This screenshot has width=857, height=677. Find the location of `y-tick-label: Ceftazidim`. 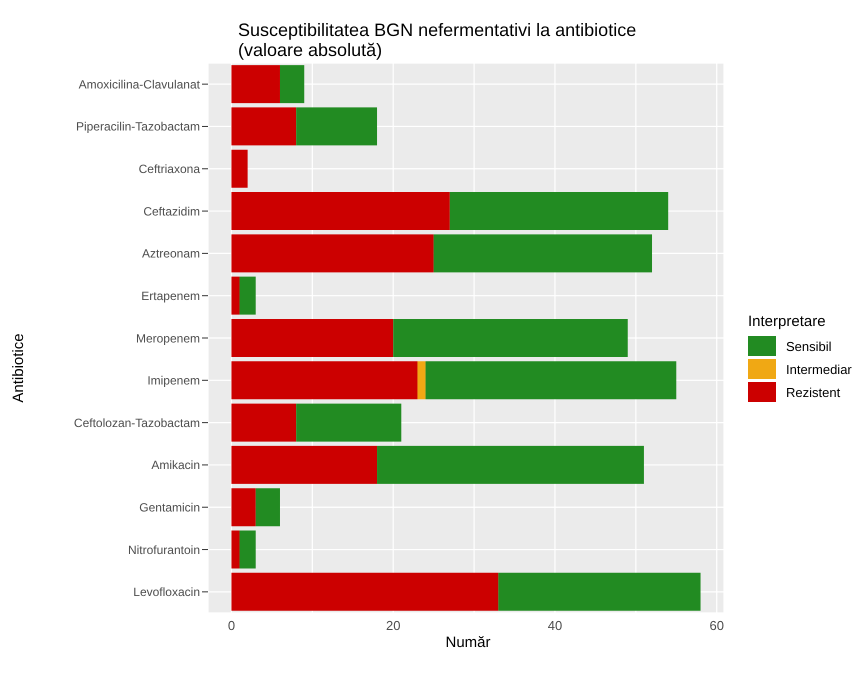

y-tick-label: Ceftazidim is located at coordinates (171, 211).